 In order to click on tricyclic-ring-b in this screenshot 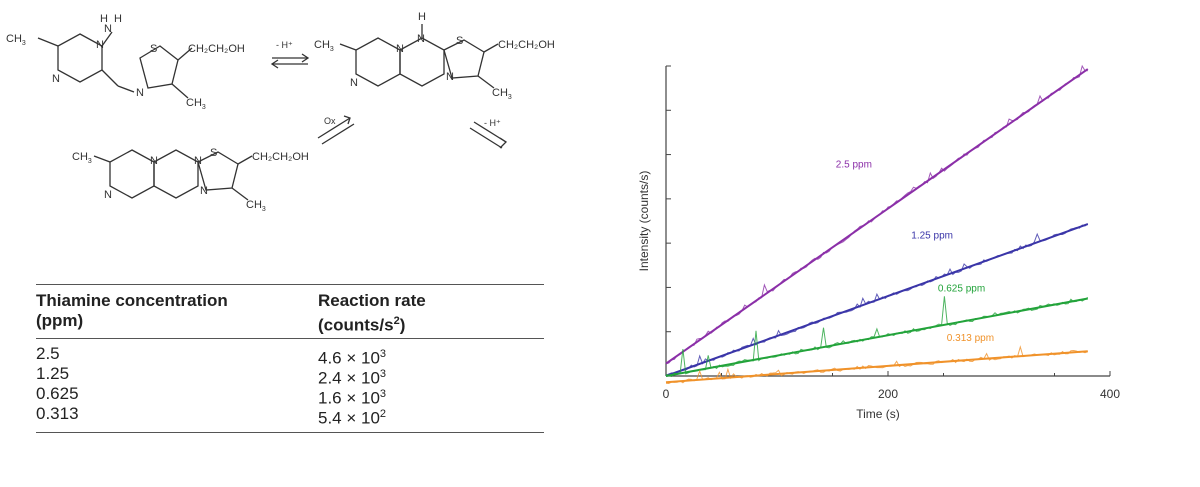, I will do `click(422, 62)`.